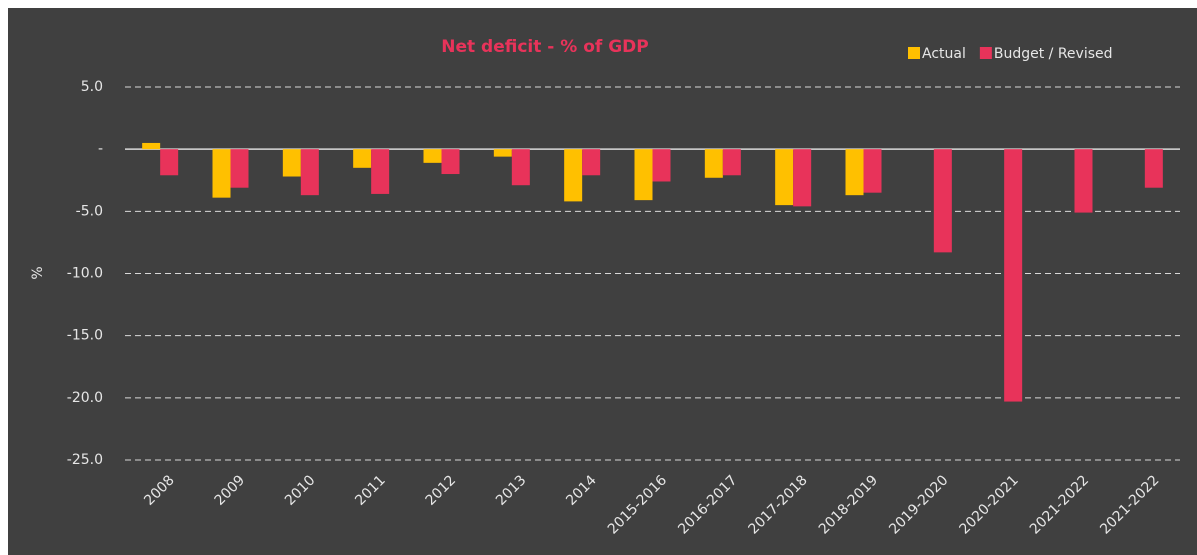  What do you see at coordinates (1053, 54) in the screenshot?
I see `legend-label: Budget / Revised` at bounding box center [1053, 54].